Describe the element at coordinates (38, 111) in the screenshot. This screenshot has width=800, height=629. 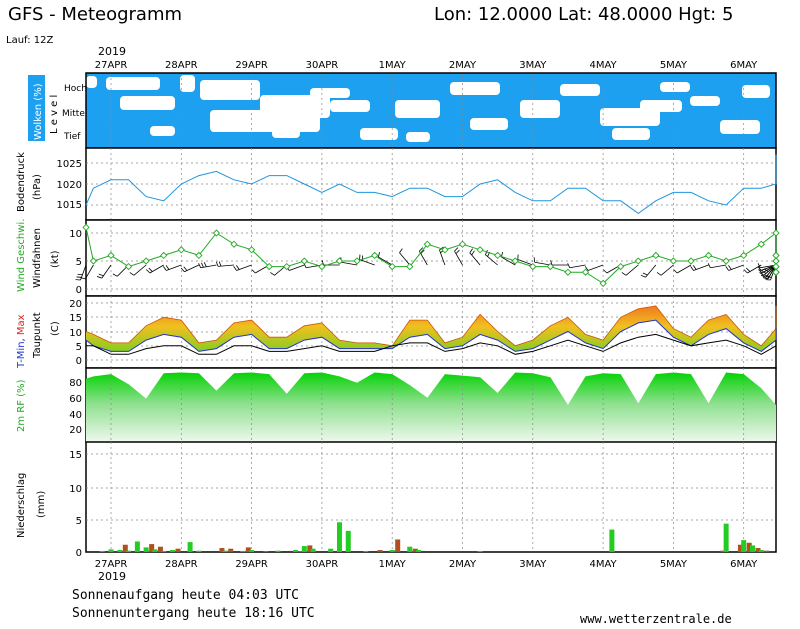
I see `clouds-ylabel: Wolken (%)` at that location.